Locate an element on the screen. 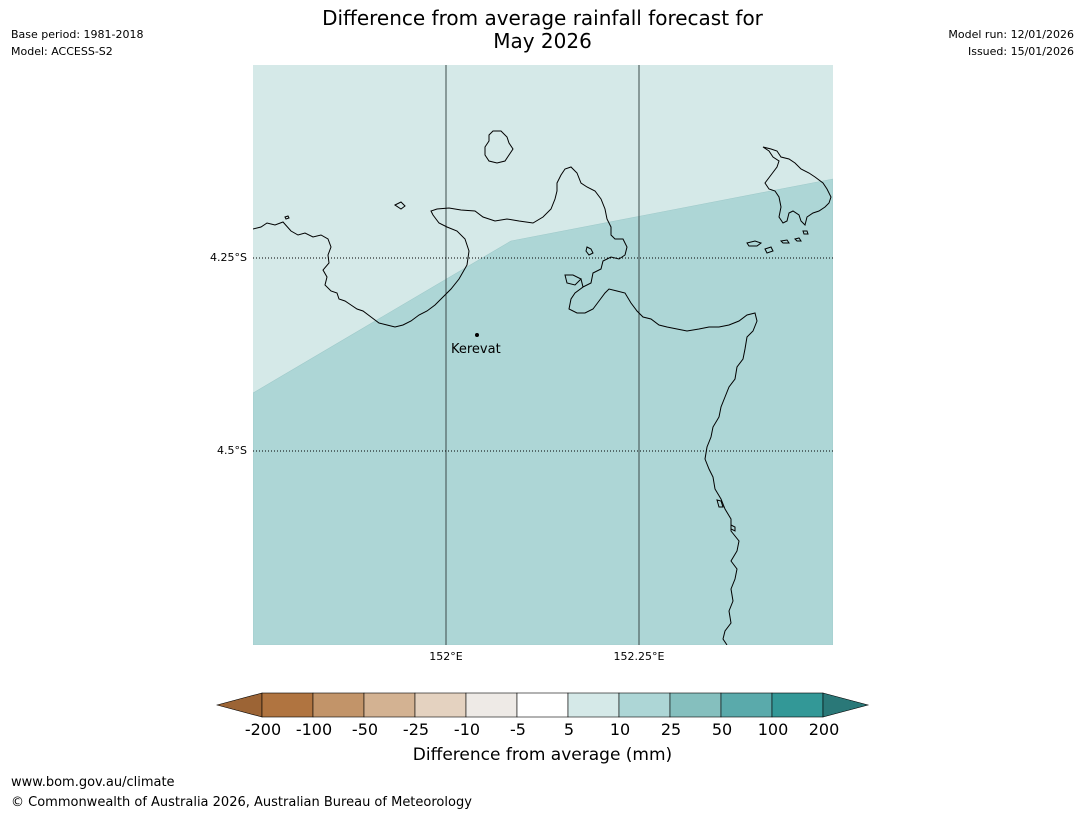 The height and width of the screenshot is (816, 1085). colorbar-tick: 100 is located at coordinates (773, 729).